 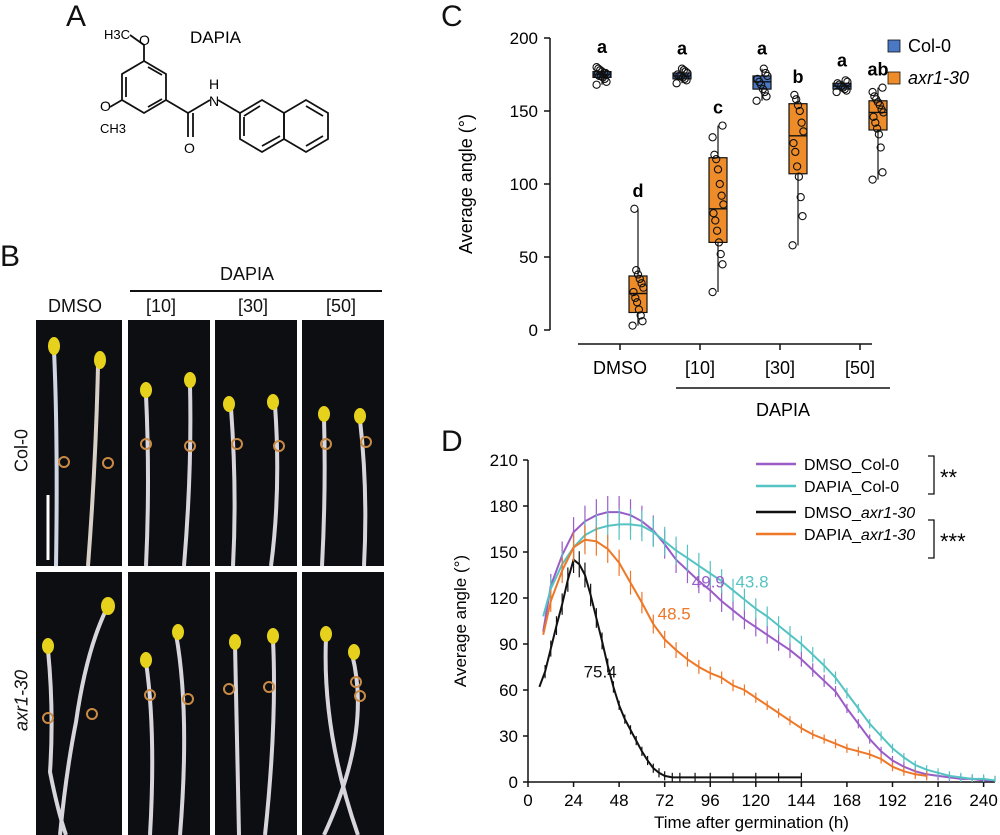 What do you see at coordinates (76, 16) in the screenshot?
I see `panel-a-letter: A` at bounding box center [76, 16].